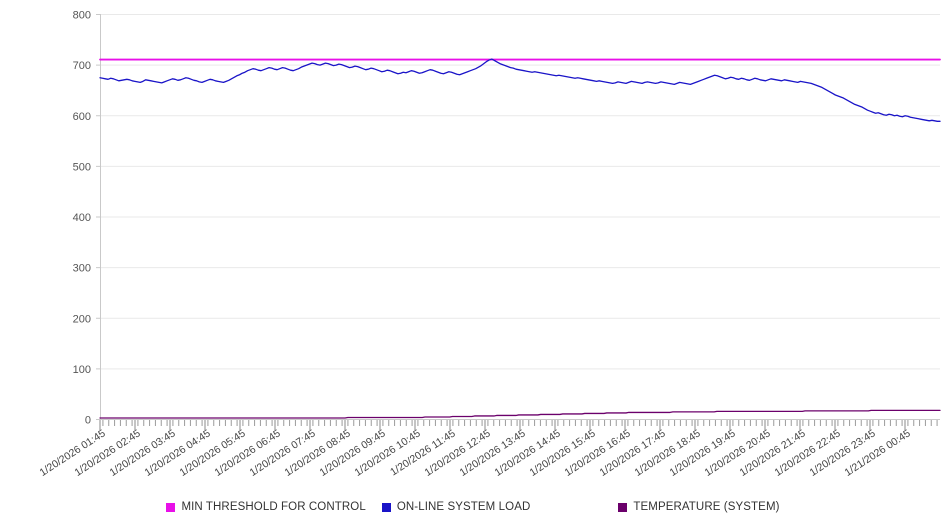 The width and height of the screenshot is (946, 526). I want to click on legend-item-temperature: TEMPERATURE (SYSTEM), so click(698, 507).